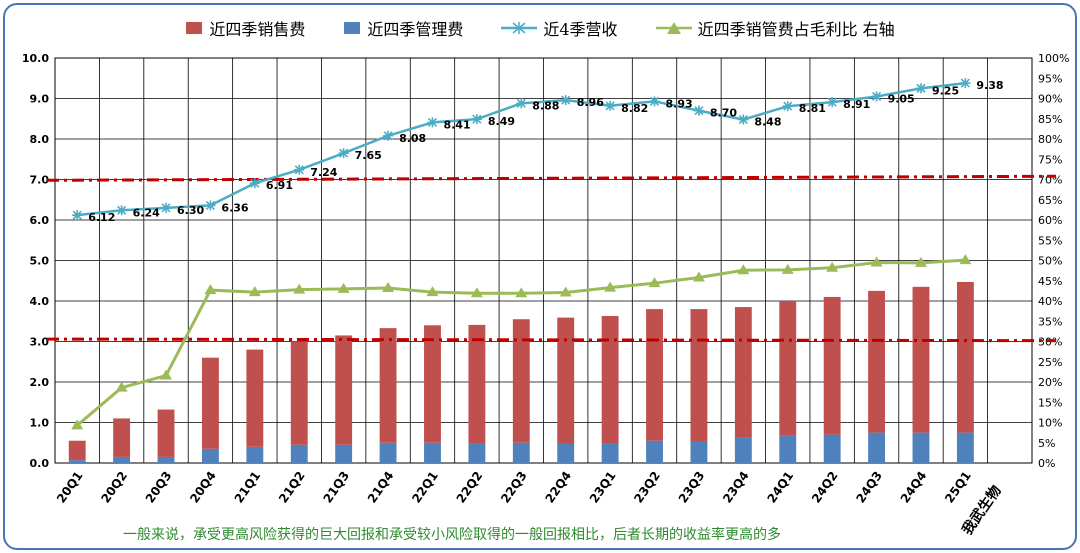 This screenshot has height=553, width=1080. I want to click on y-right-tick-label: 95%, so click(1050, 78).